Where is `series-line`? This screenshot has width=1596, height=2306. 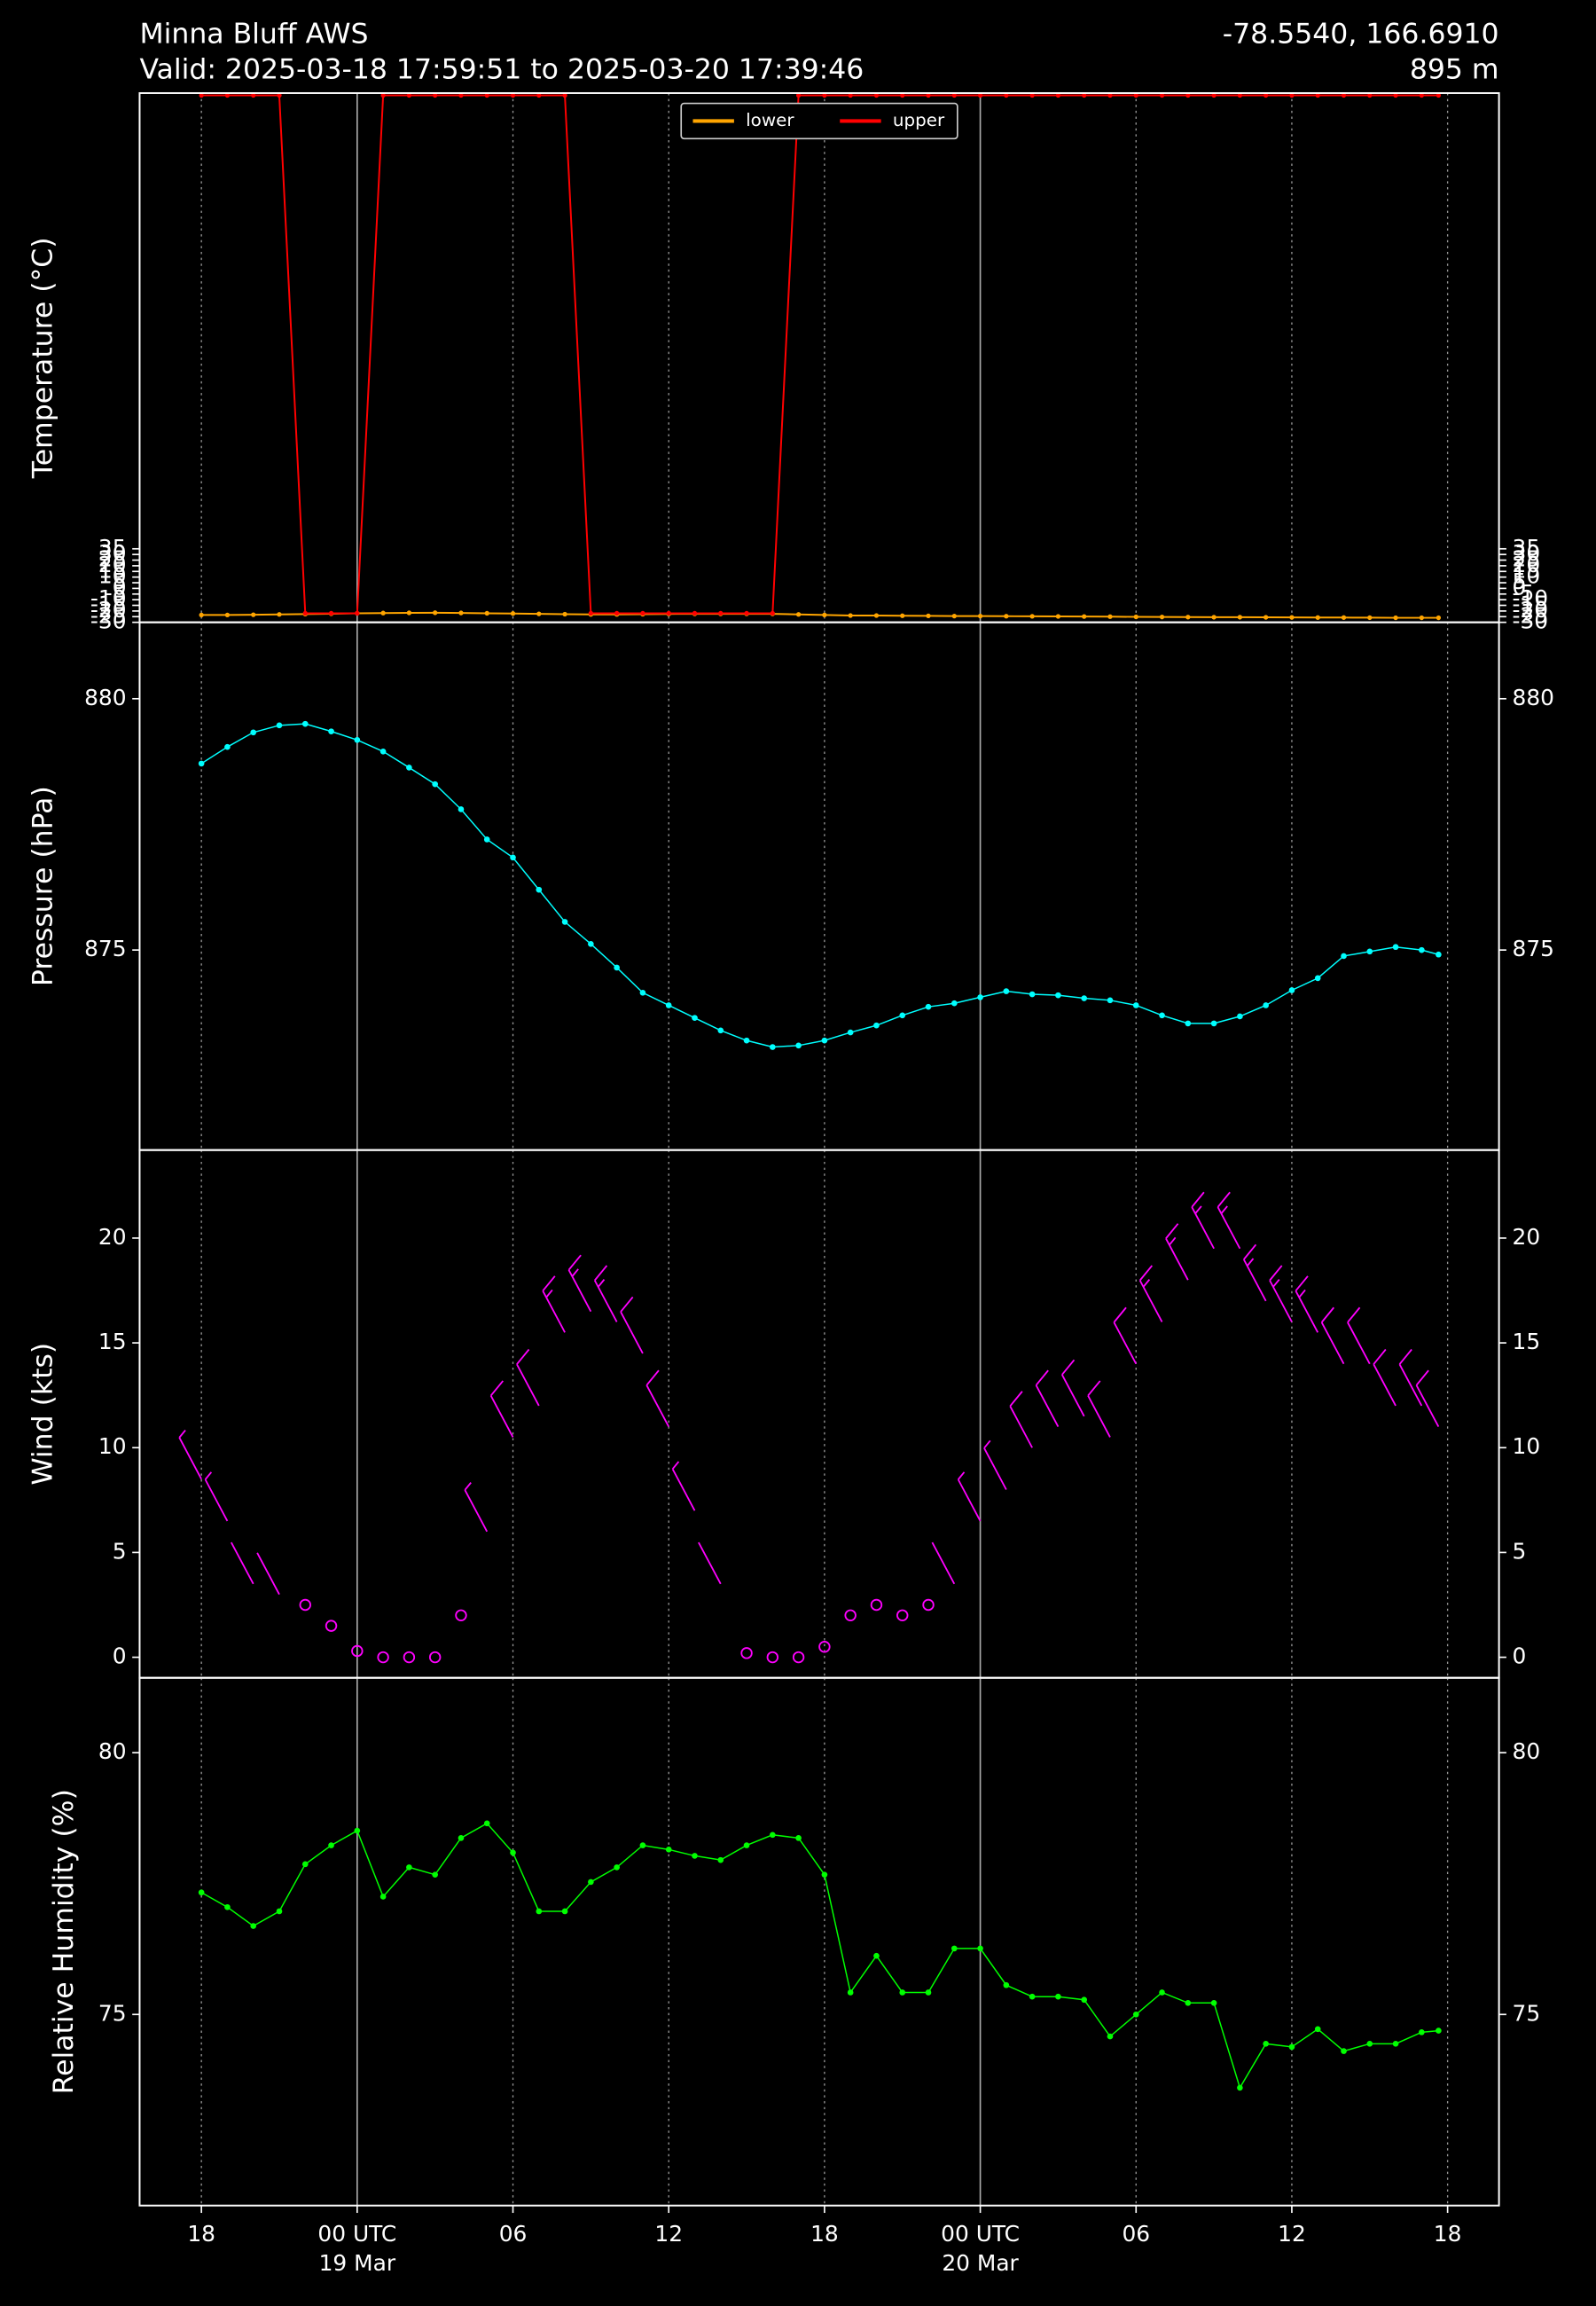
series-line is located at coordinates (820, 1956).